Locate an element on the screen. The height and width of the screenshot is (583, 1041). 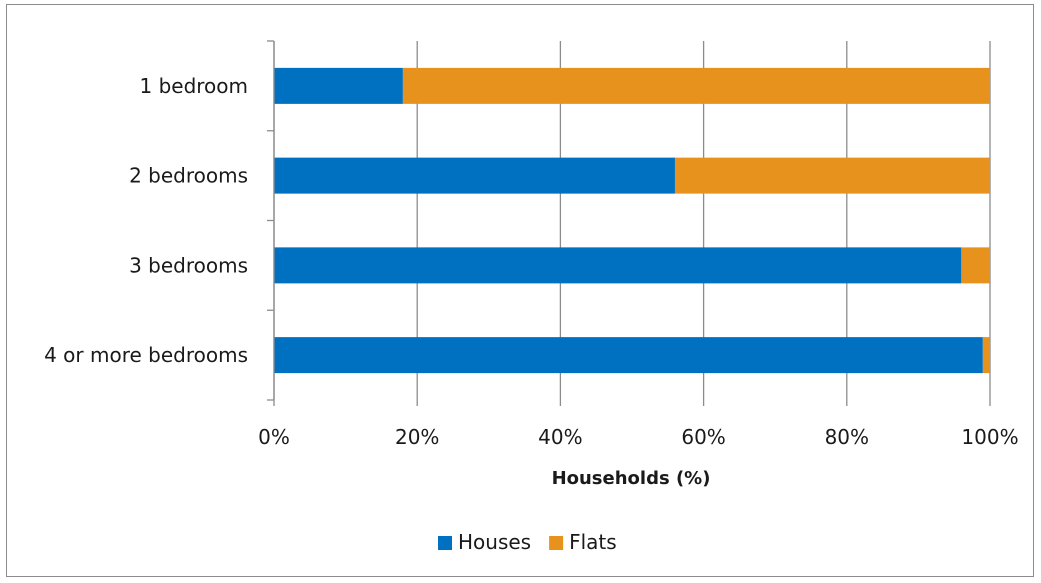
legend: Houses Flats is located at coordinates (527, 542).